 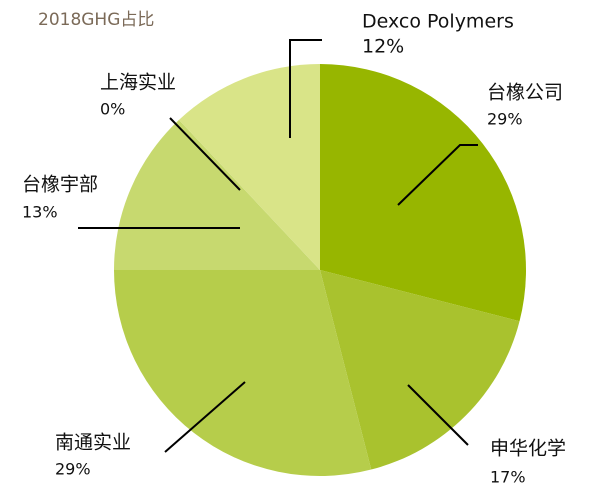 What do you see at coordinates (60, 185) in the screenshot?
I see `slice-label: 台橡宇部` at bounding box center [60, 185].